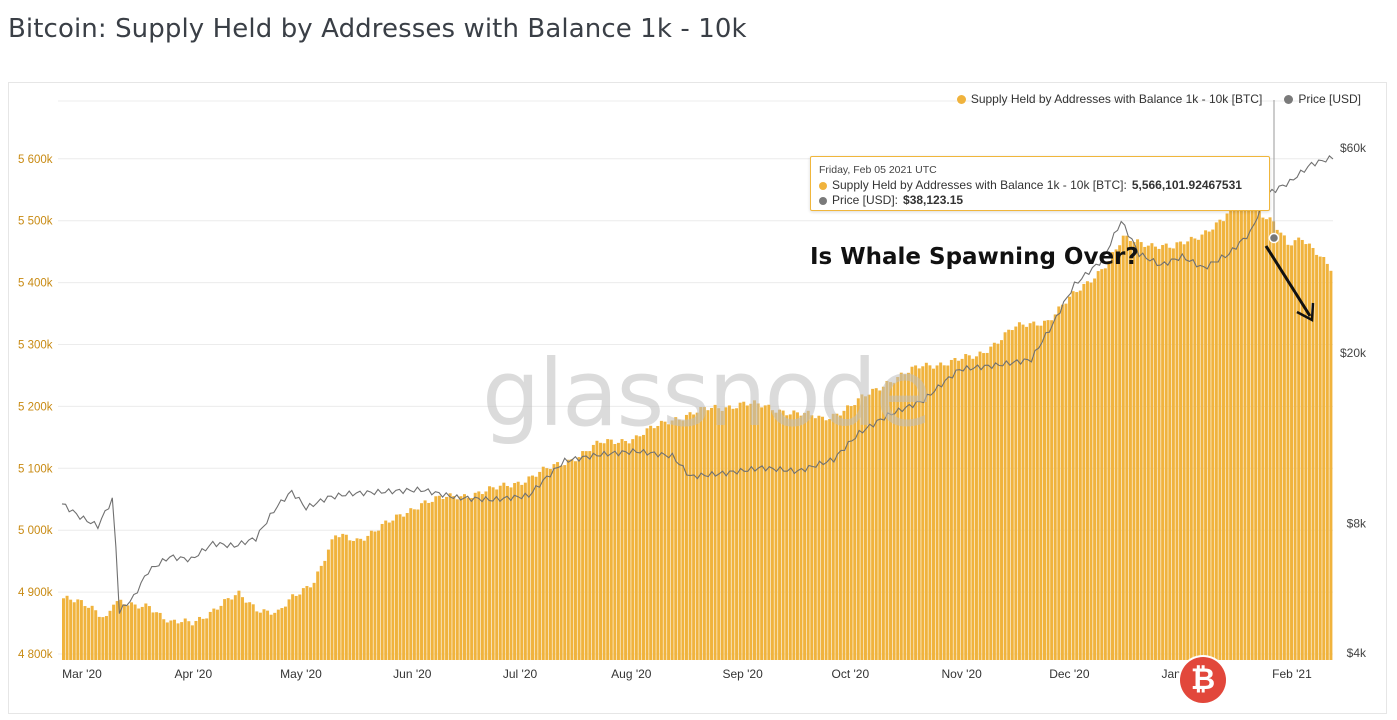  I want to click on trend-arrow-line, so click(1288, 281).